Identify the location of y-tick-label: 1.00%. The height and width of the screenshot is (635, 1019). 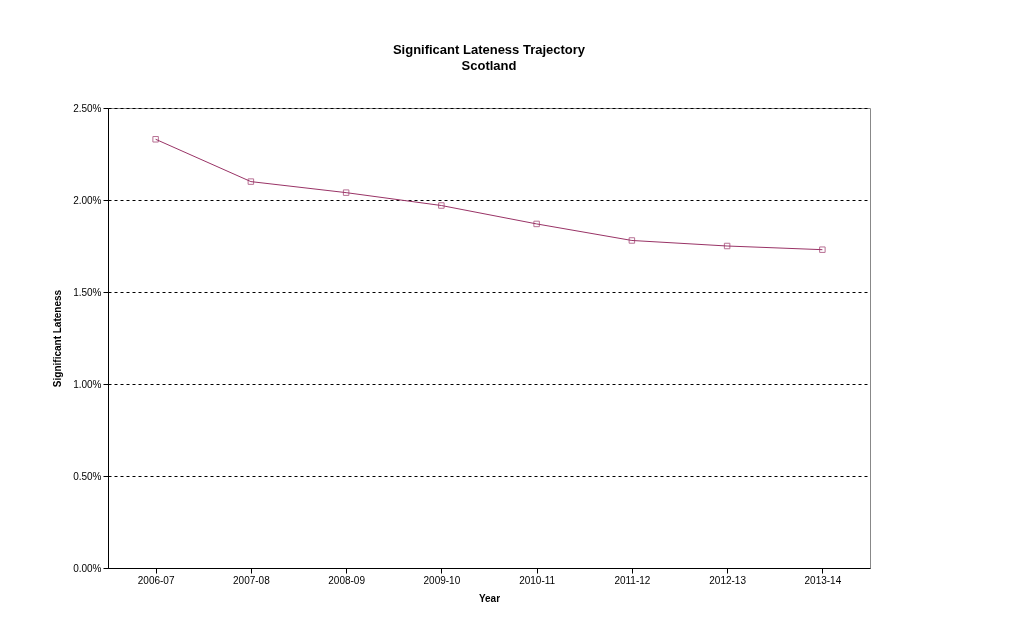
(87, 384).